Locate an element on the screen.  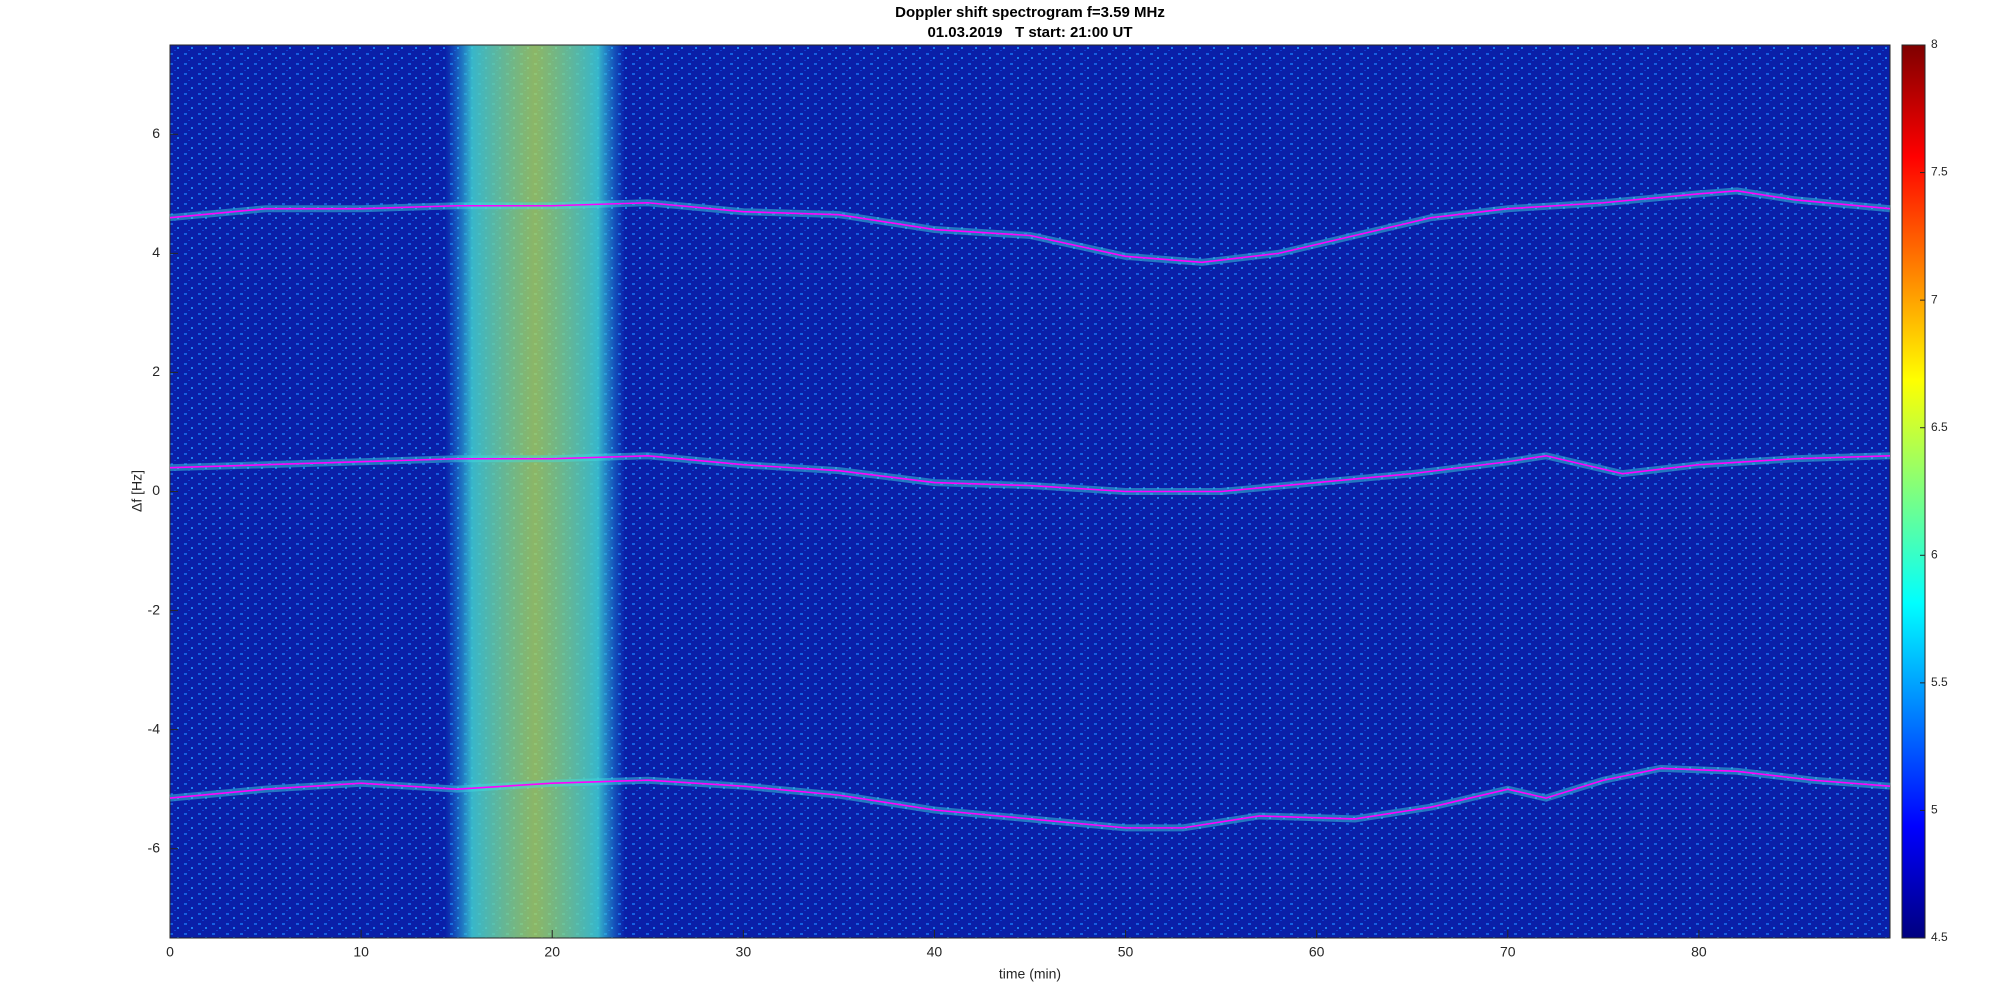
x-tick-label: 50 is located at coordinates (1126, 952).